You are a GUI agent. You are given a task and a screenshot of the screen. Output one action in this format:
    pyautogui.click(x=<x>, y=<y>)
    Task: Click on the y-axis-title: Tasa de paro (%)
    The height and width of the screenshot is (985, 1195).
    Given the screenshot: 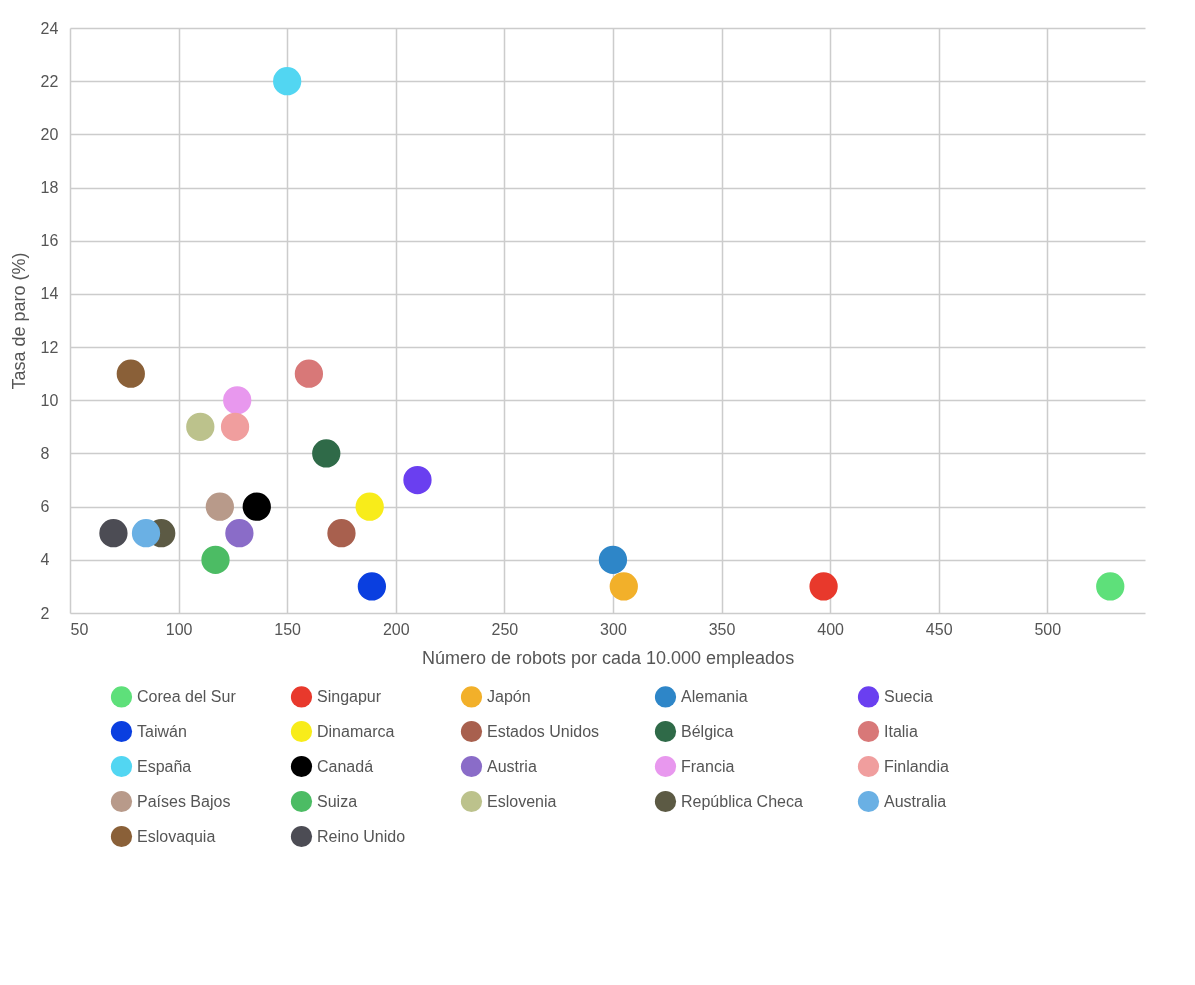 What is the action you would take?
    pyautogui.click(x=18, y=321)
    